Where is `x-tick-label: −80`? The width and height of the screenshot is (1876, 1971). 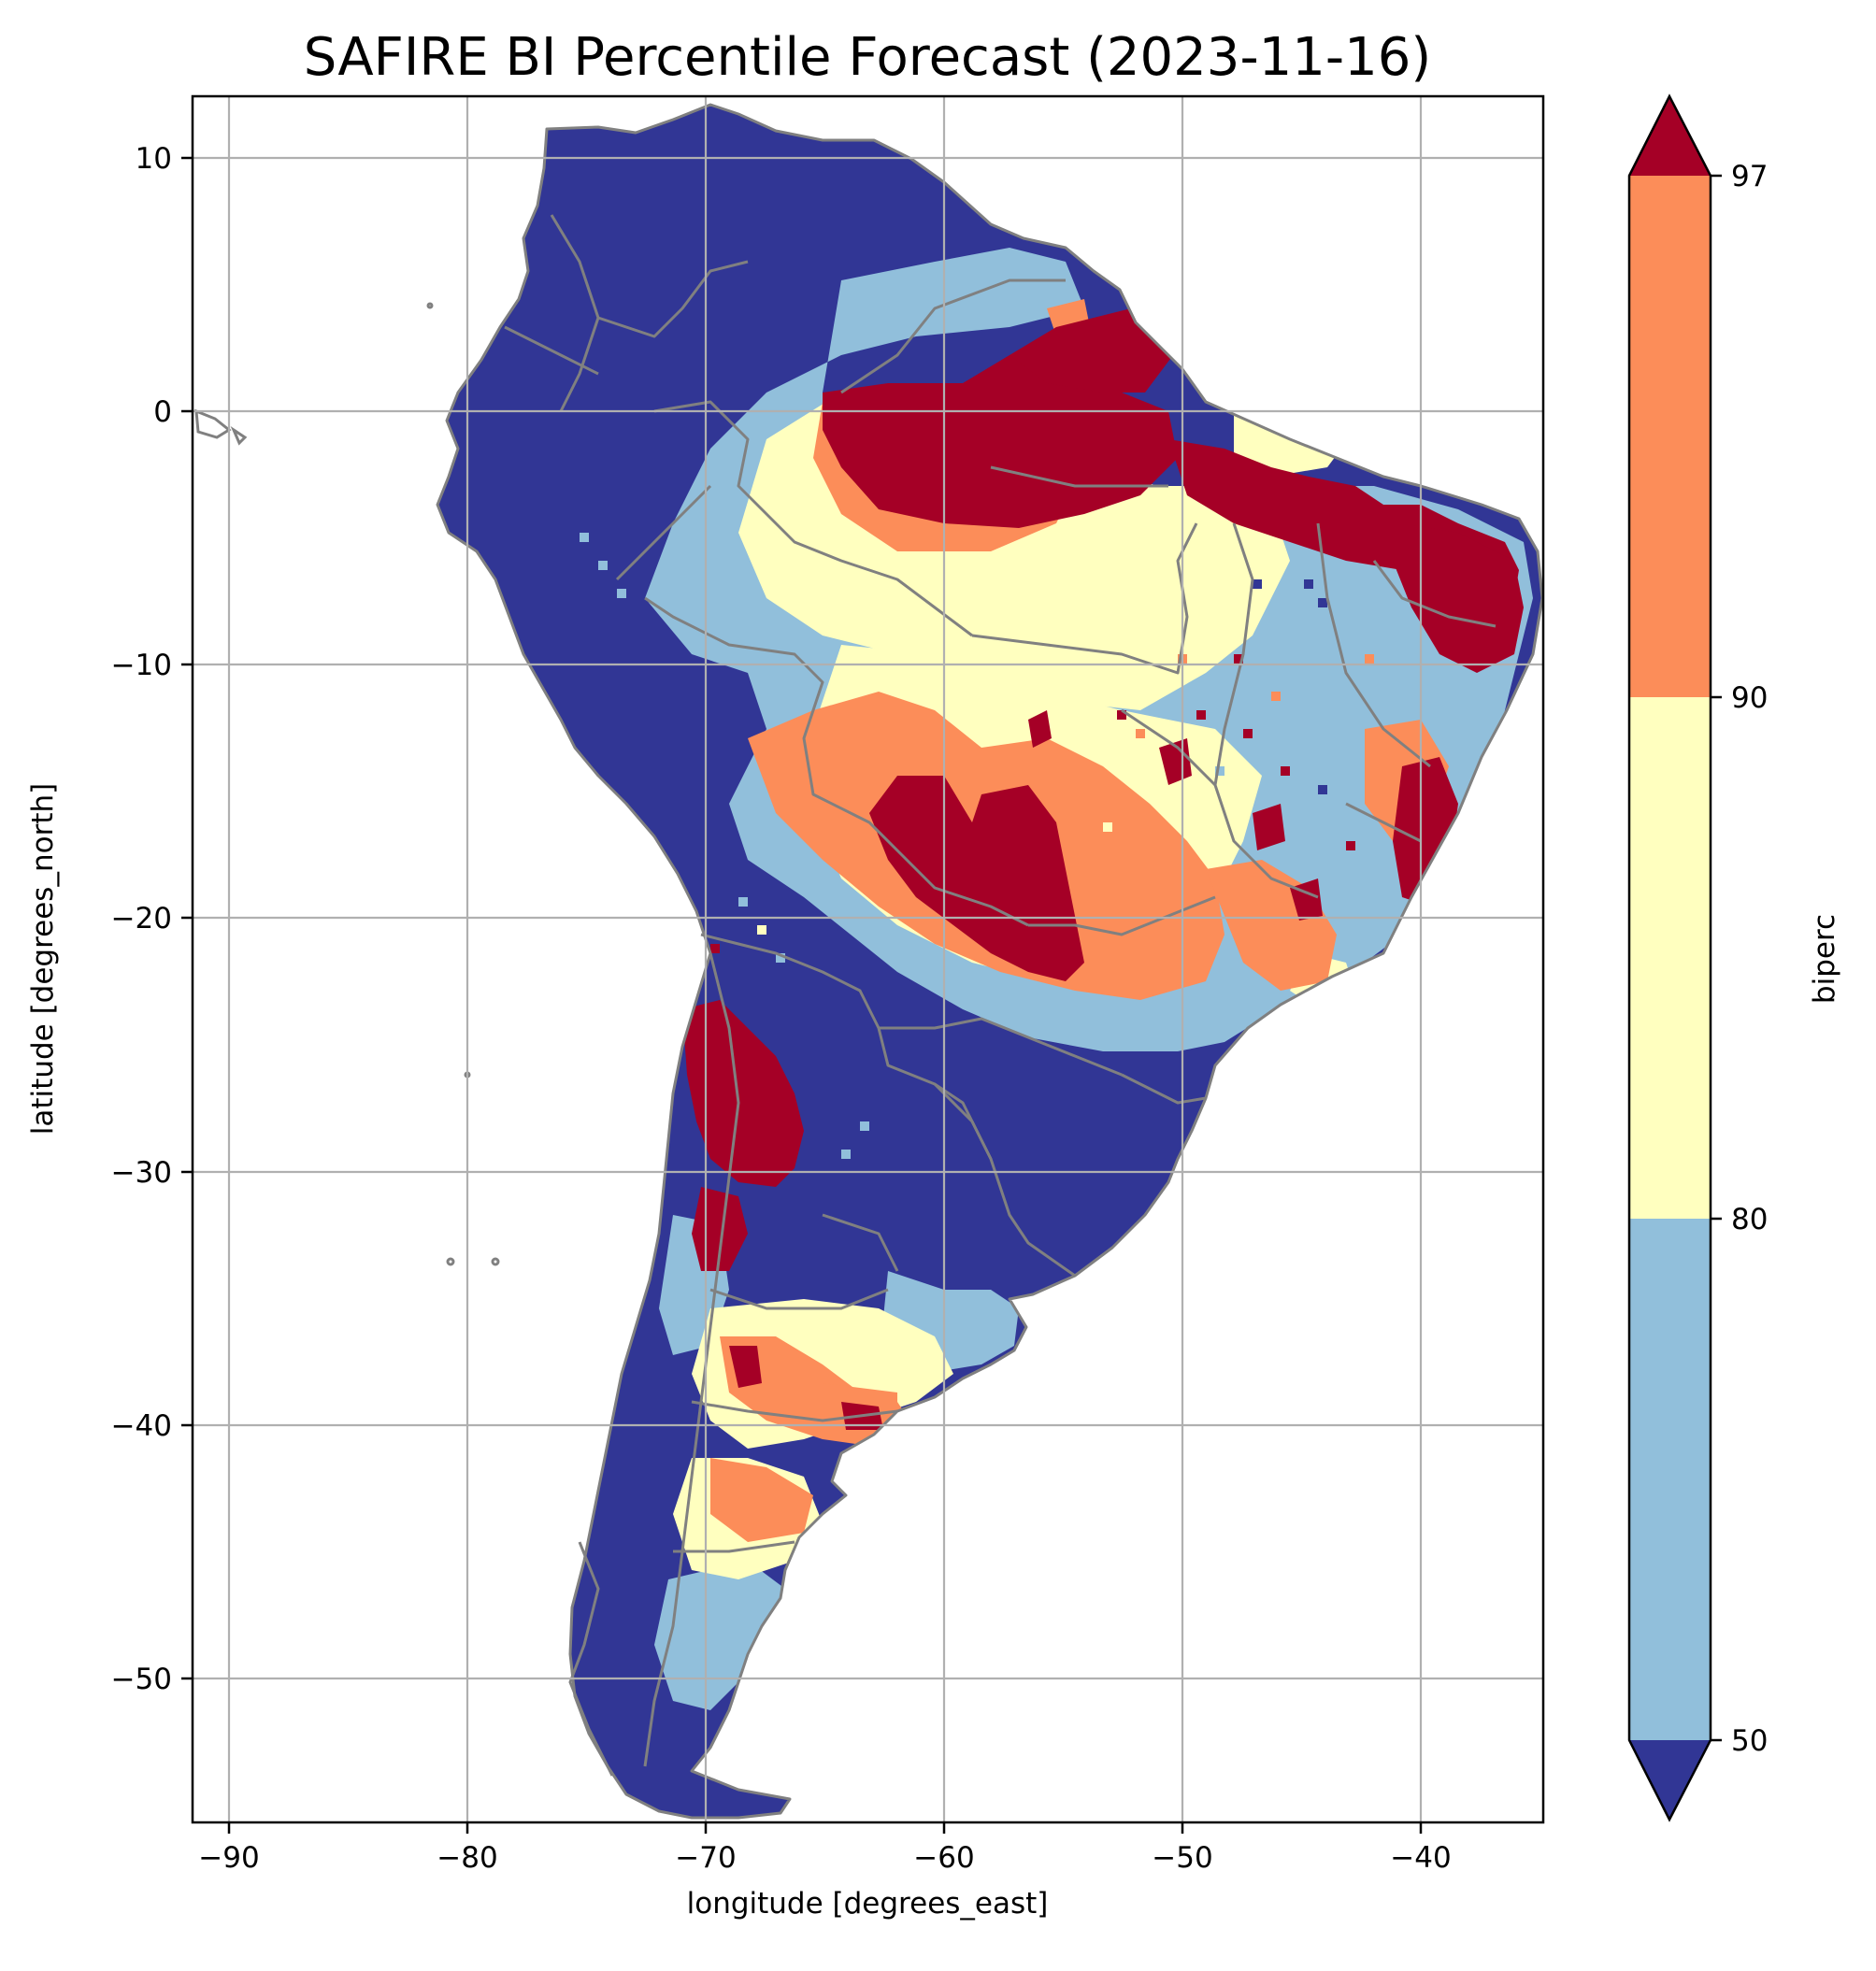 x-tick-label: −80 is located at coordinates (467, 1858).